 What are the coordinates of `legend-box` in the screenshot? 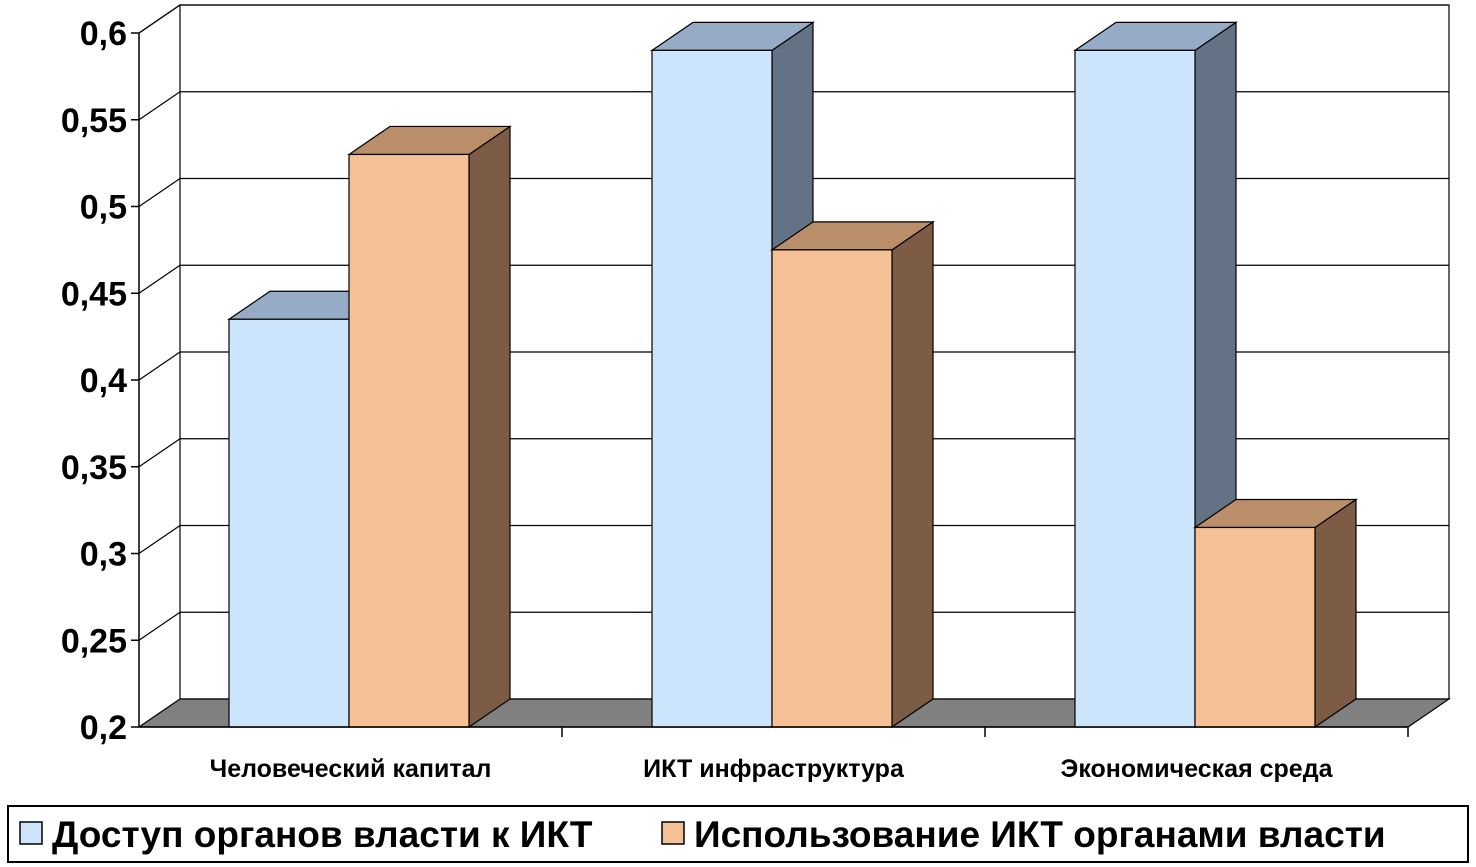 It's located at (738, 834).